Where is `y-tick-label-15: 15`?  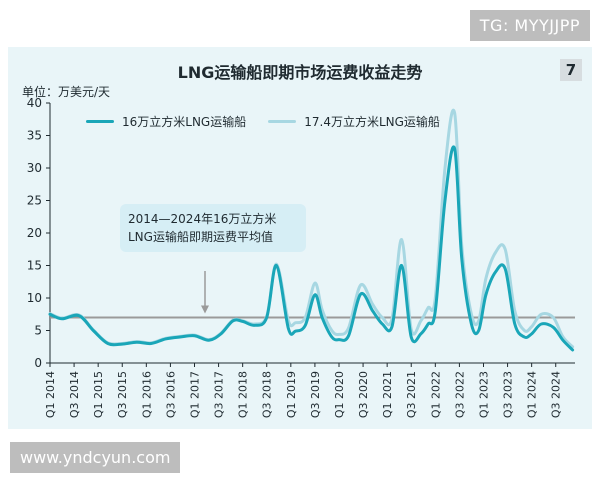 y-tick-label-15: 15 is located at coordinates (34, 266).